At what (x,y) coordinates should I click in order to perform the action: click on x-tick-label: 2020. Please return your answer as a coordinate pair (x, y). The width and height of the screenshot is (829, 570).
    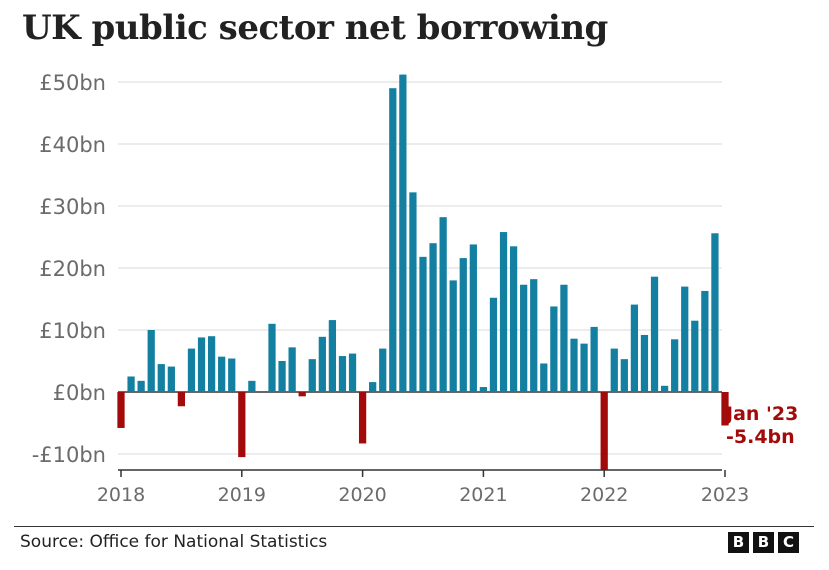
    Looking at the image, I should click on (362, 495).